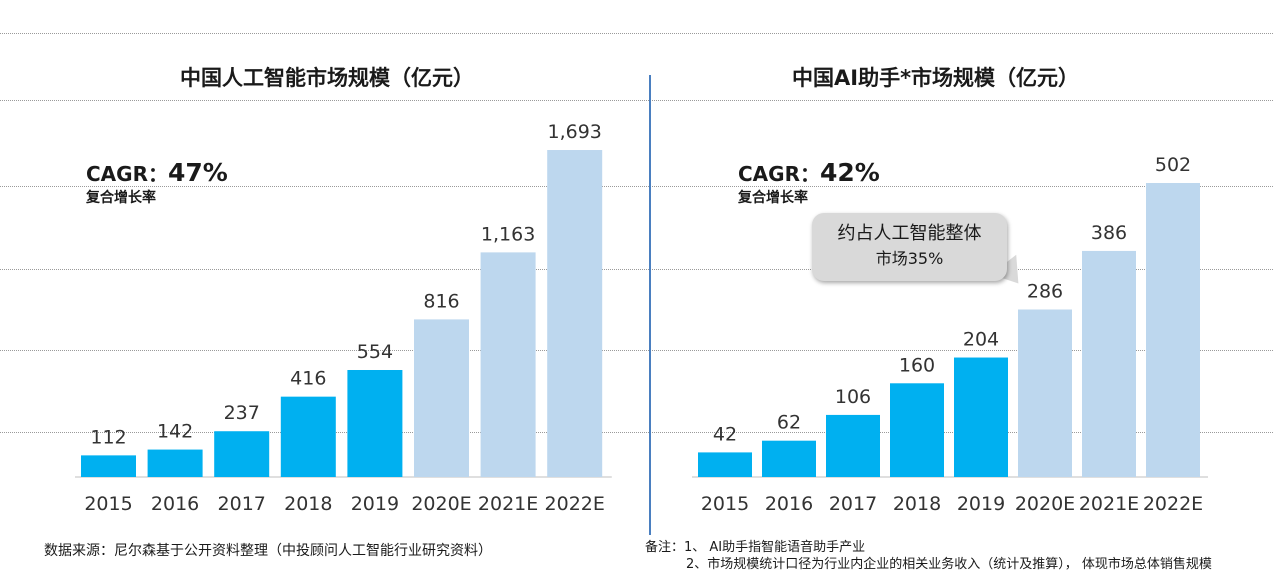 The image size is (1273, 575). What do you see at coordinates (308, 379) in the screenshot?
I see `value-label-2018: 416` at bounding box center [308, 379].